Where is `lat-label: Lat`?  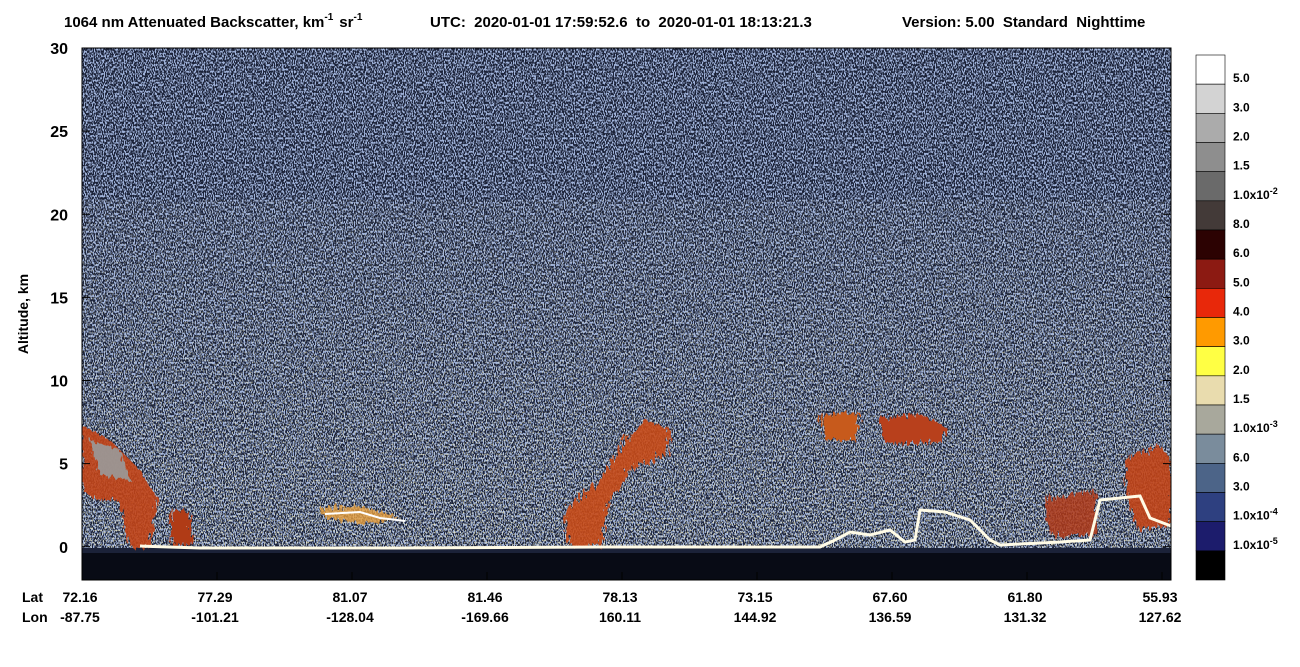
lat-label: Lat is located at coordinates (32, 597).